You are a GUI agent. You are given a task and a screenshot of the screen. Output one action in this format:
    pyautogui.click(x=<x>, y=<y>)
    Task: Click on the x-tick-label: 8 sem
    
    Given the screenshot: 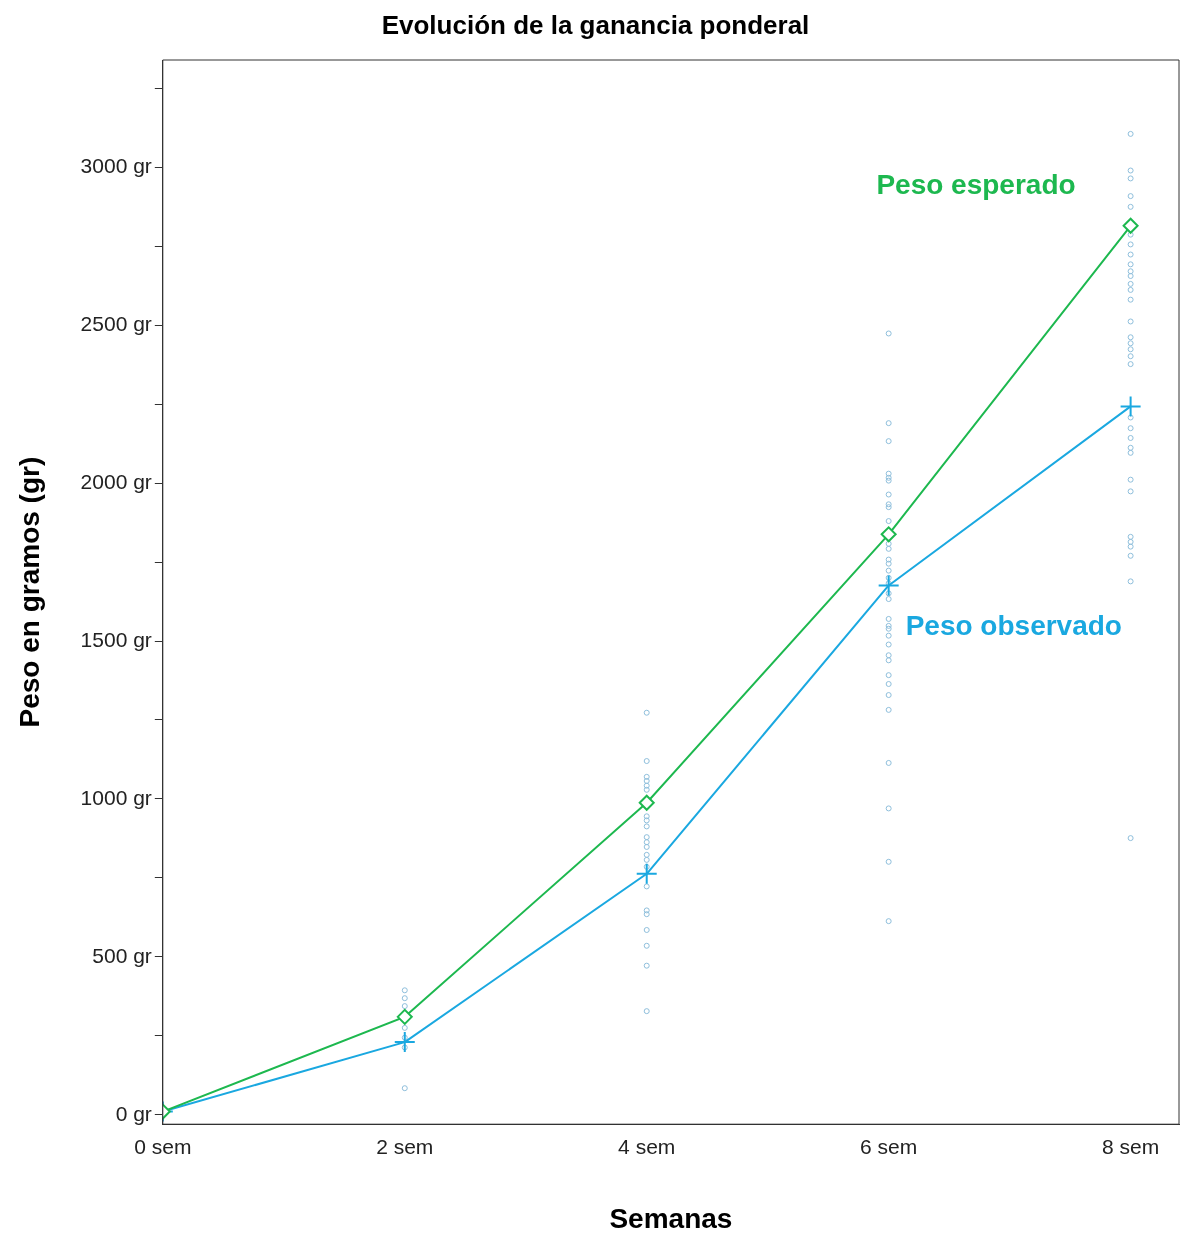 What is the action you would take?
    pyautogui.click(x=1131, y=1146)
    